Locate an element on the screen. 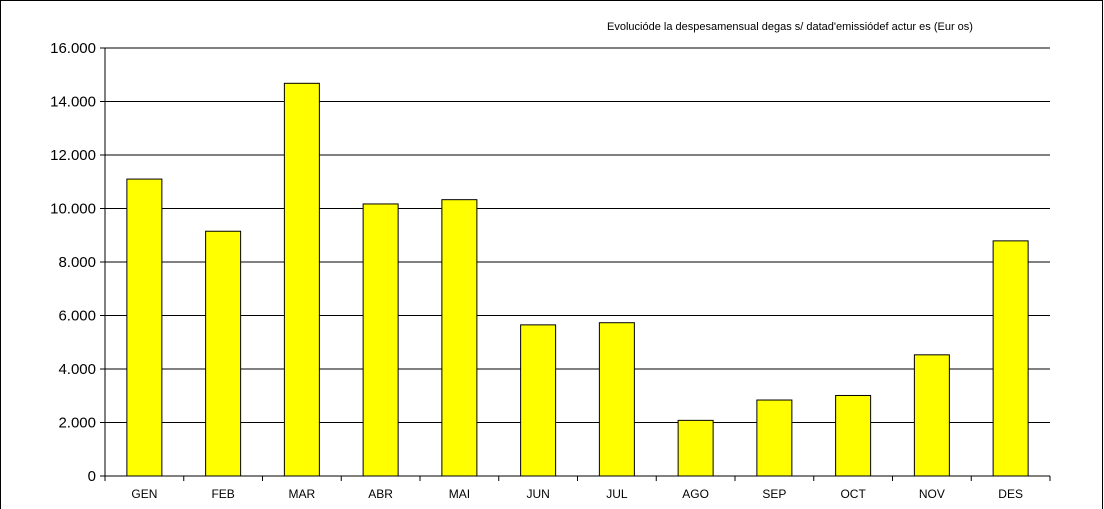 Image resolution: width=1104 pixels, height=509 pixels. y-tick-label: 8.000 is located at coordinates (77, 262).